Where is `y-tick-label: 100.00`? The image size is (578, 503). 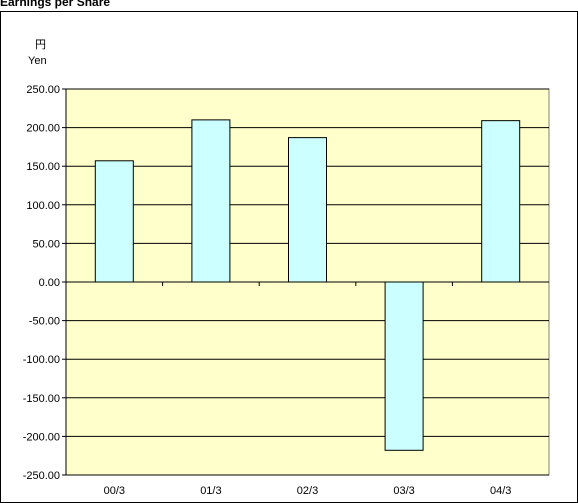 y-tick-label: 100.00 is located at coordinates (43, 206).